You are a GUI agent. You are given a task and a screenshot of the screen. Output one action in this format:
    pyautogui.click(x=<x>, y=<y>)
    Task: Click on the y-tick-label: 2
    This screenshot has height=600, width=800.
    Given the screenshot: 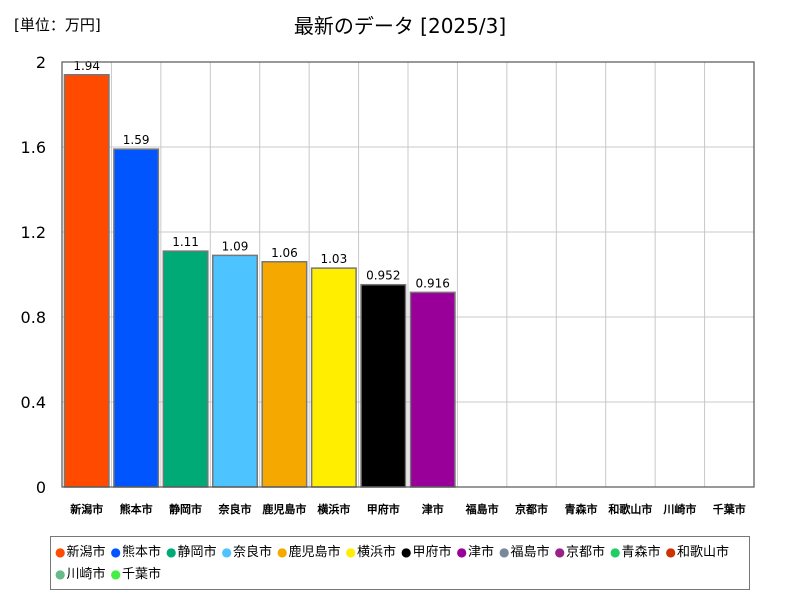 What is the action you would take?
    pyautogui.click(x=41, y=62)
    